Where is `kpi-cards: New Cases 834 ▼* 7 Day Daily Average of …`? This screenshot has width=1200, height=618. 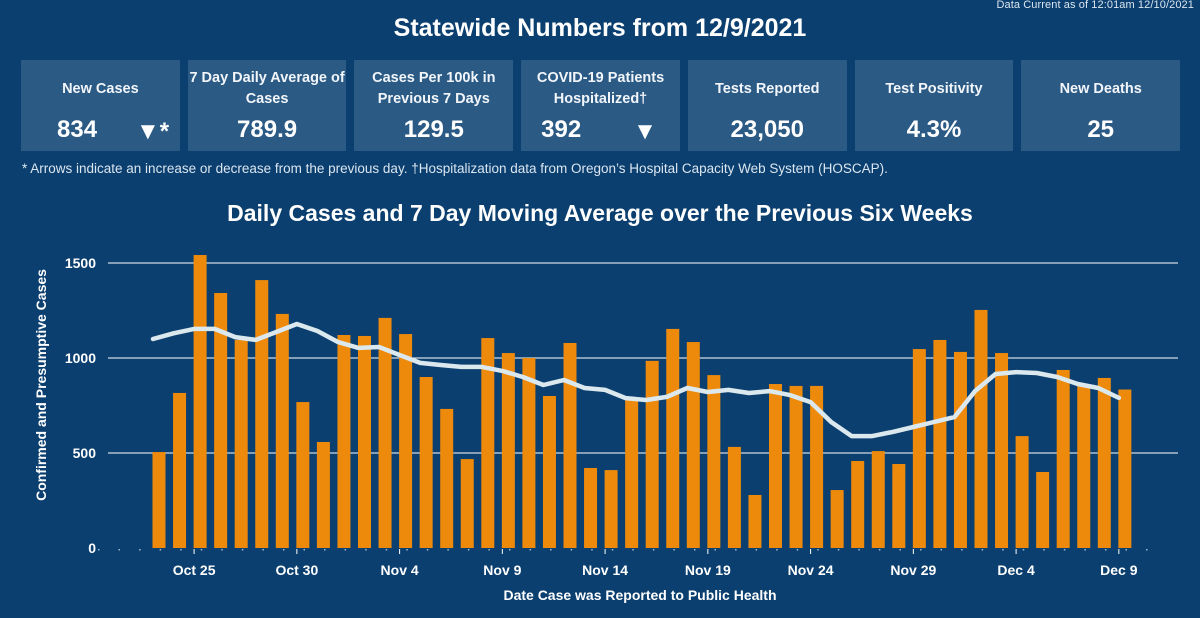 kpi-cards: New Cases 834 ▼* 7 Day Daily Average of … is located at coordinates (601, 105).